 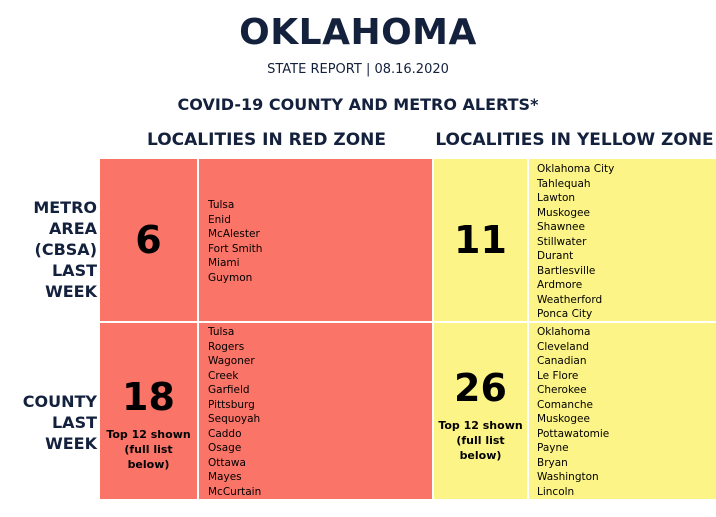 What do you see at coordinates (65, 249) in the screenshot?
I see `metro-label-line: (CBSA)` at bounding box center [65, 249].